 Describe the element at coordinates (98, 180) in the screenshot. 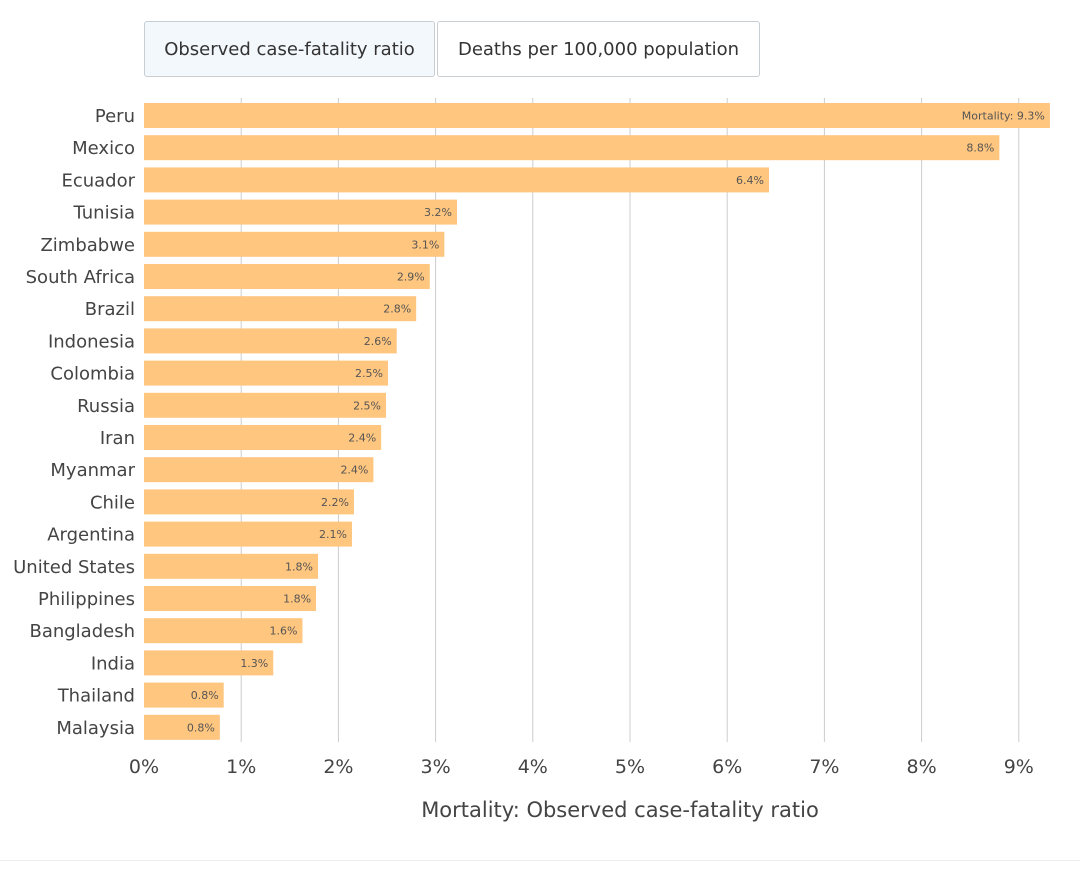

I see `category-label: Ecuador` at that location.